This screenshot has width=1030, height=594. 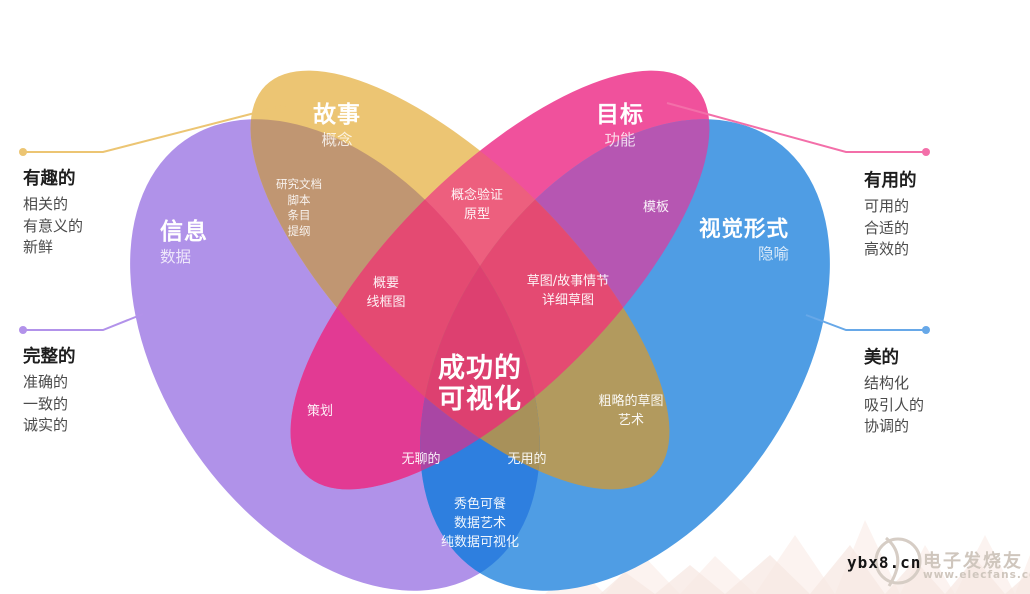 I want to click on leader-line-beautiful, so click(x=865, y=322).